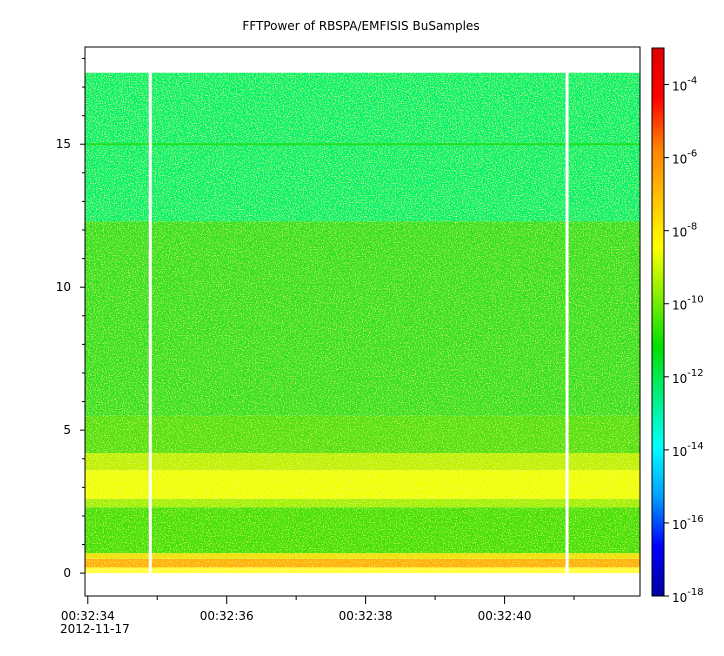 This screenshot has width=724, height=656. What do you see at coordinates (63, 287) in the screenshot?
I see `y-tick-label: 10` at bounding box center [63, 287].